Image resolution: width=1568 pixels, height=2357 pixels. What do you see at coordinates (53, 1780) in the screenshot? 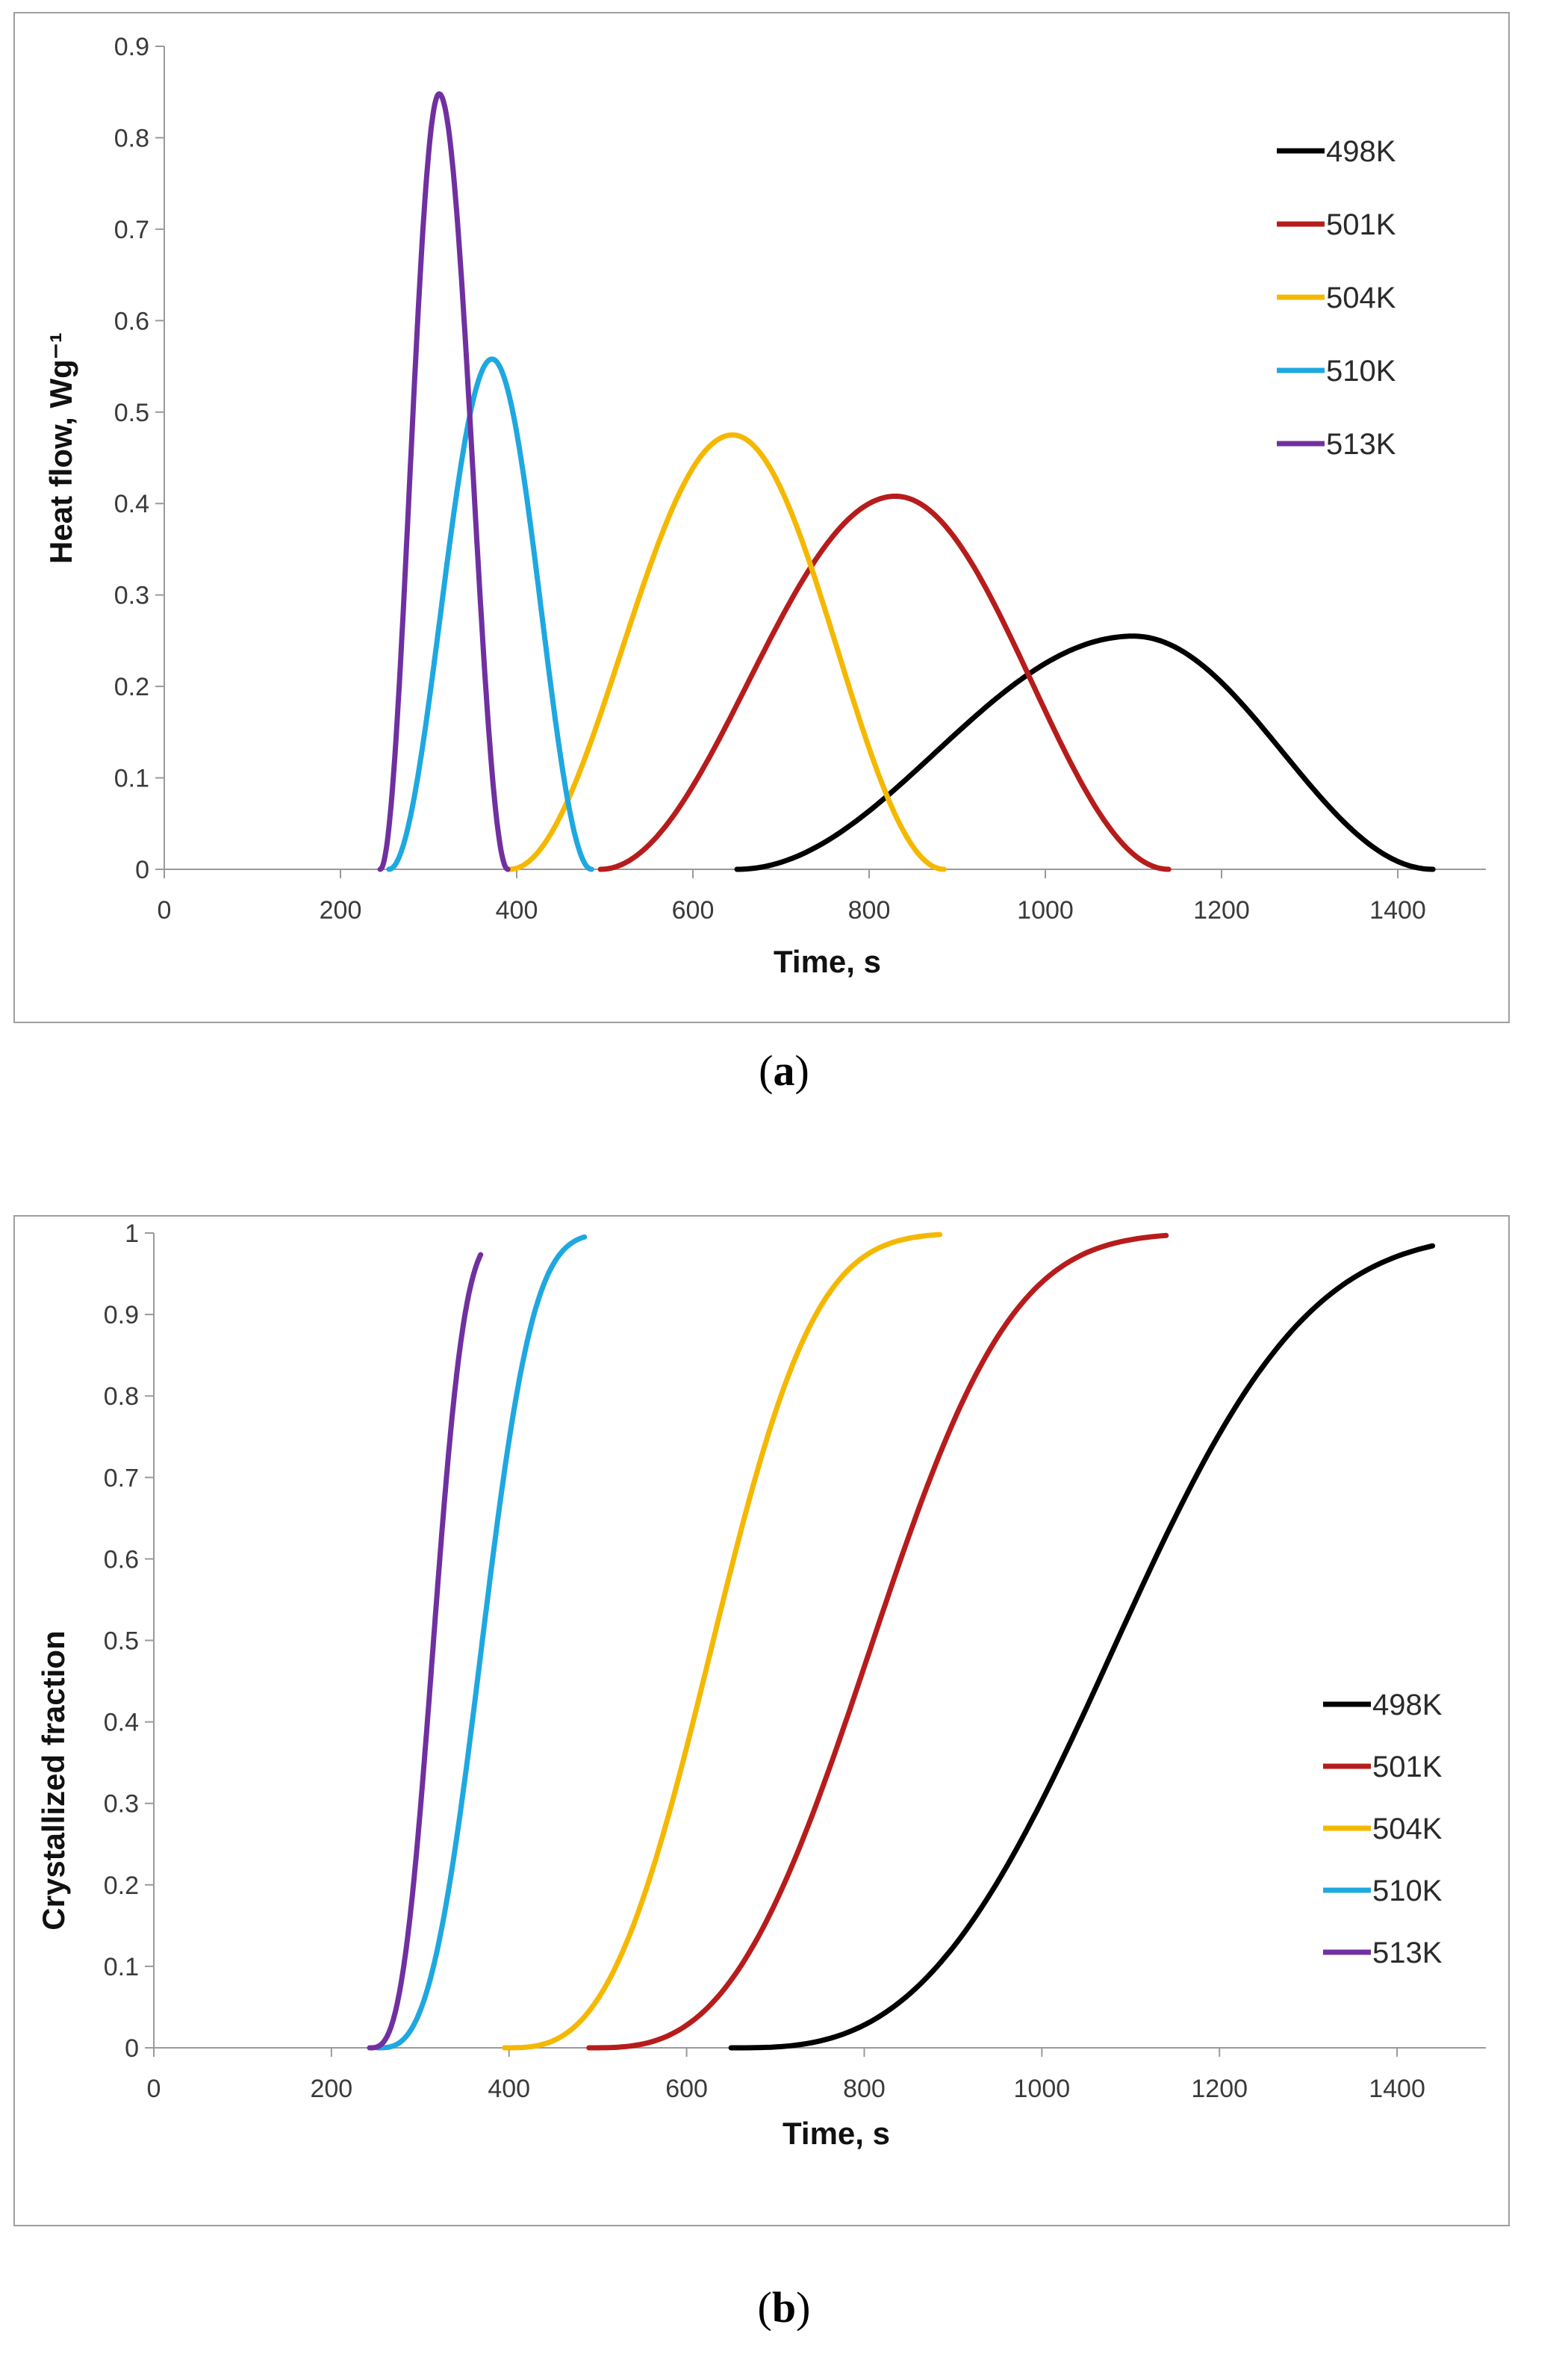
I see `y-axis-title: Crystallized fraction` at bounding box center [53, 1780].